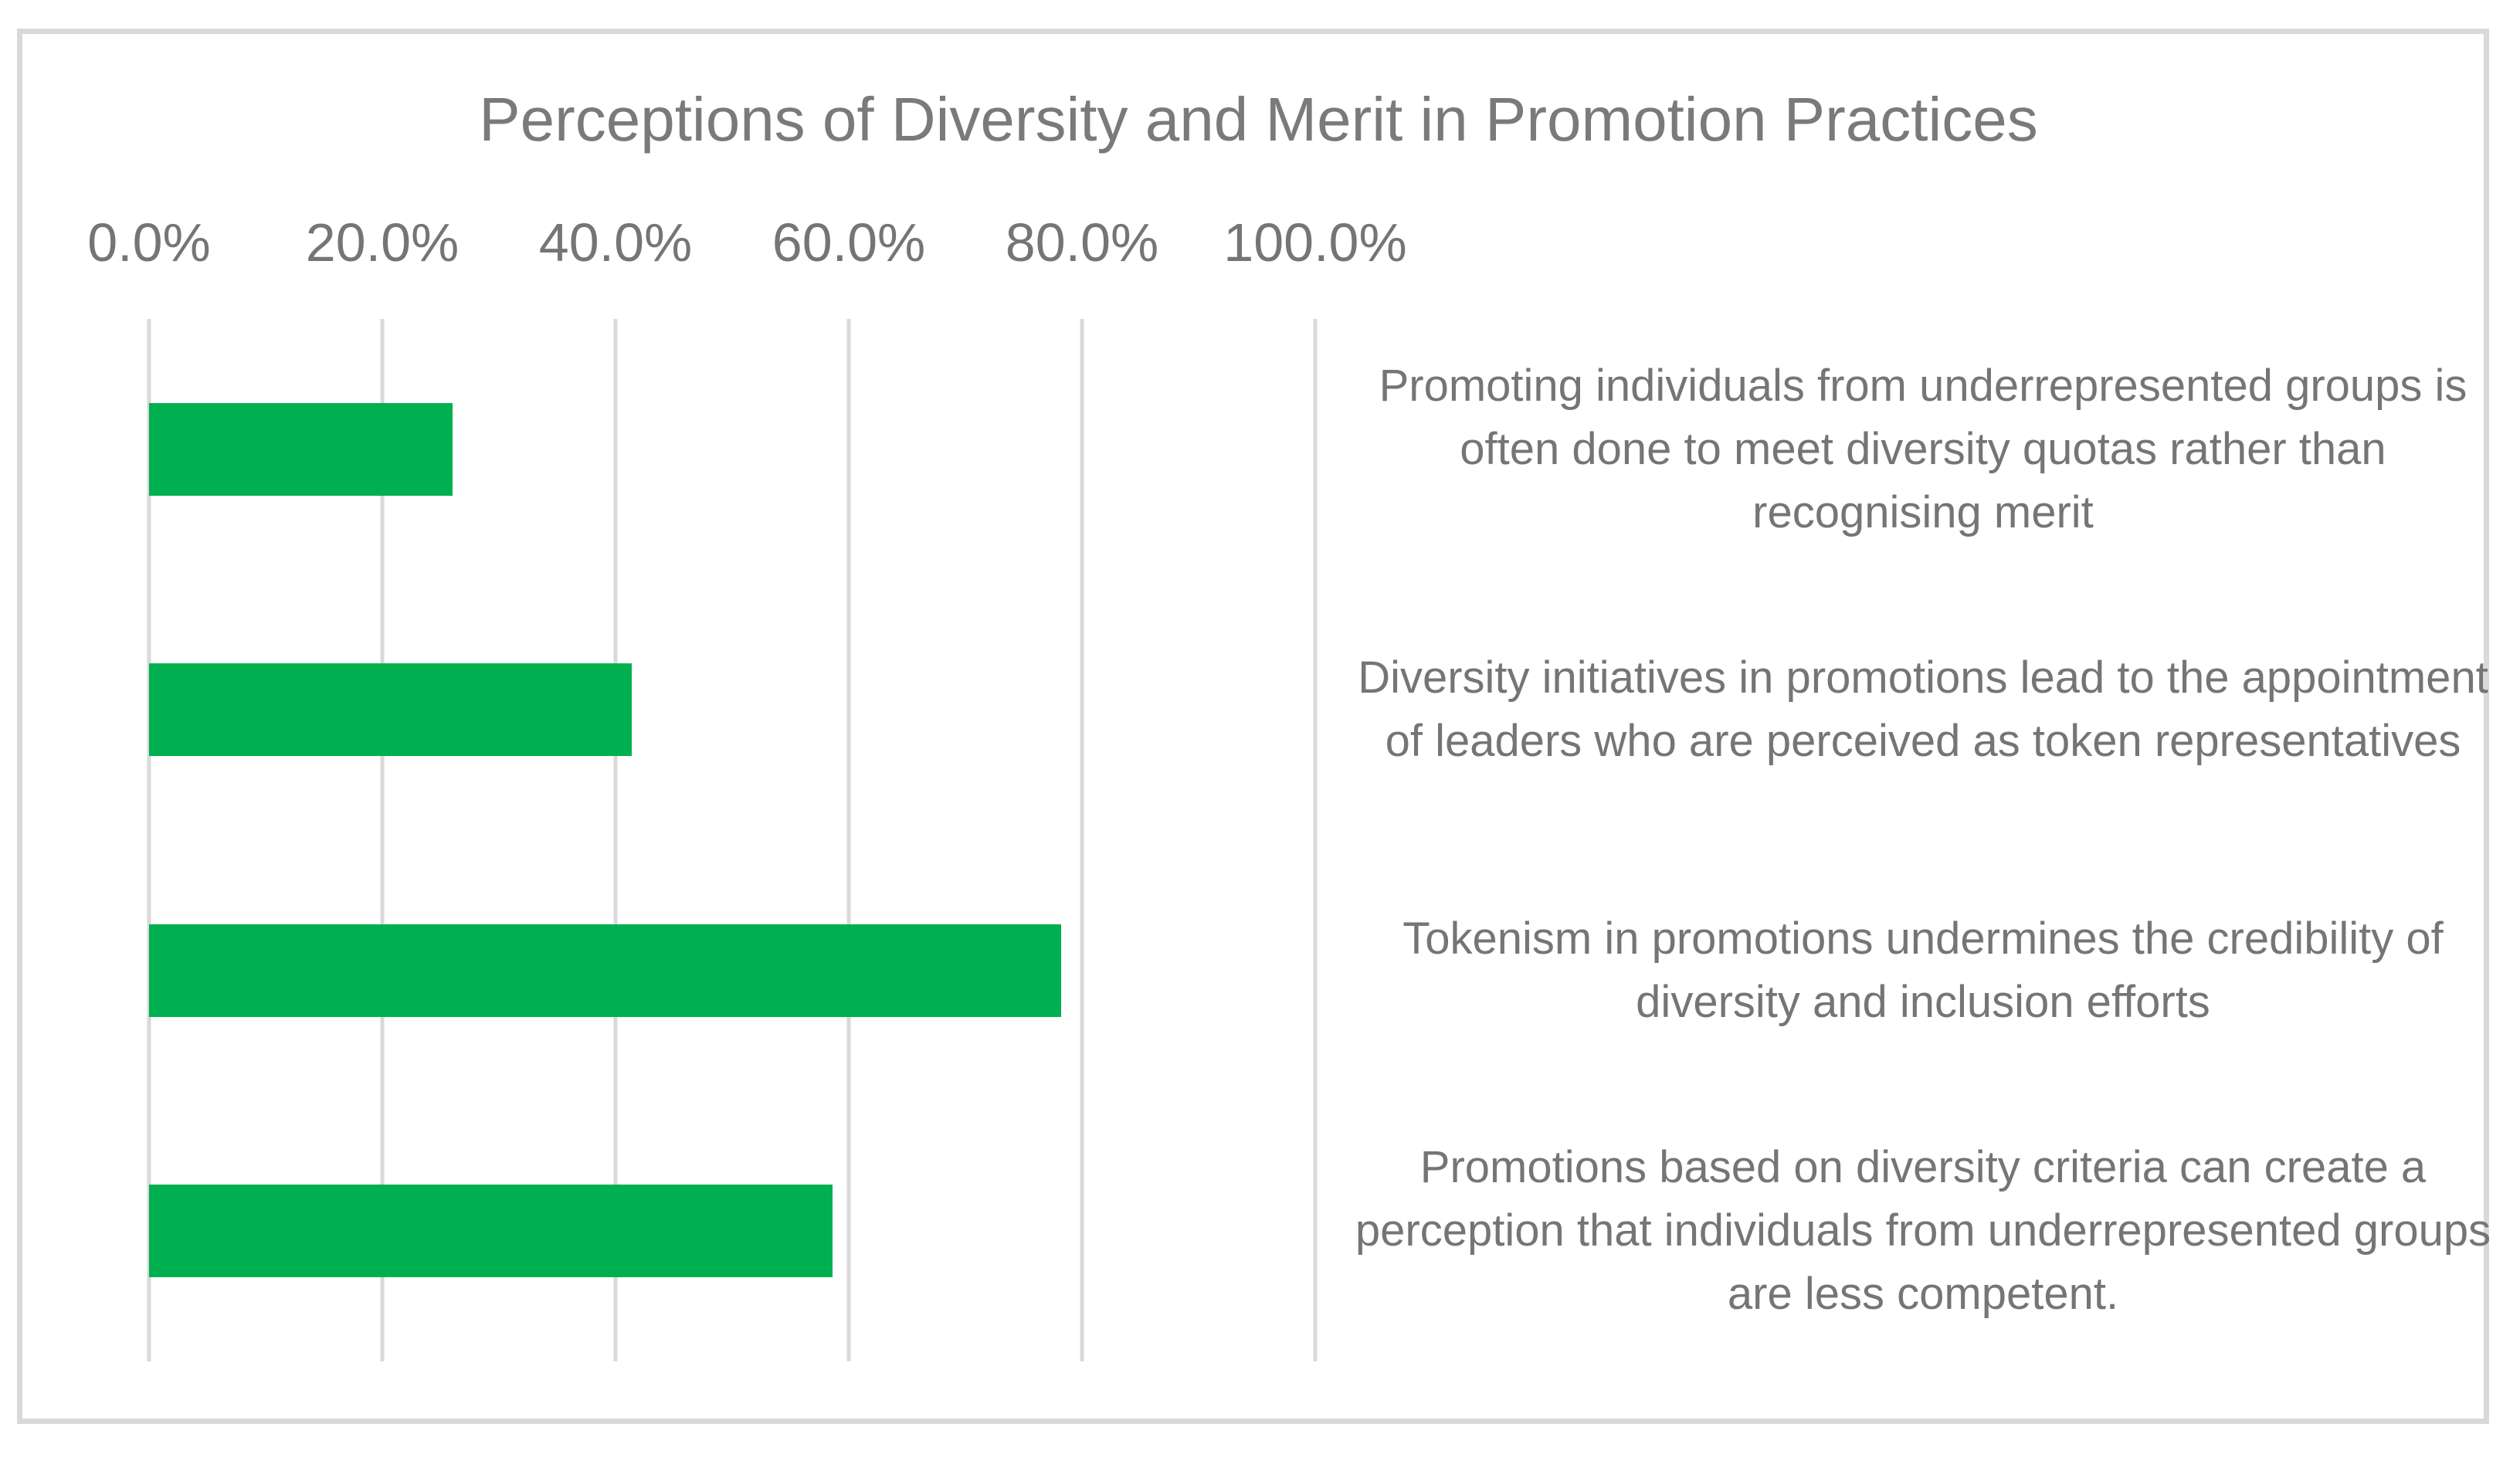 This screenshot has width=2520, height=1461. What do you see at coordinates (1082, 840) in the screenshot?
I see `gridline-80.0%` at bounding box center [1082, 840].